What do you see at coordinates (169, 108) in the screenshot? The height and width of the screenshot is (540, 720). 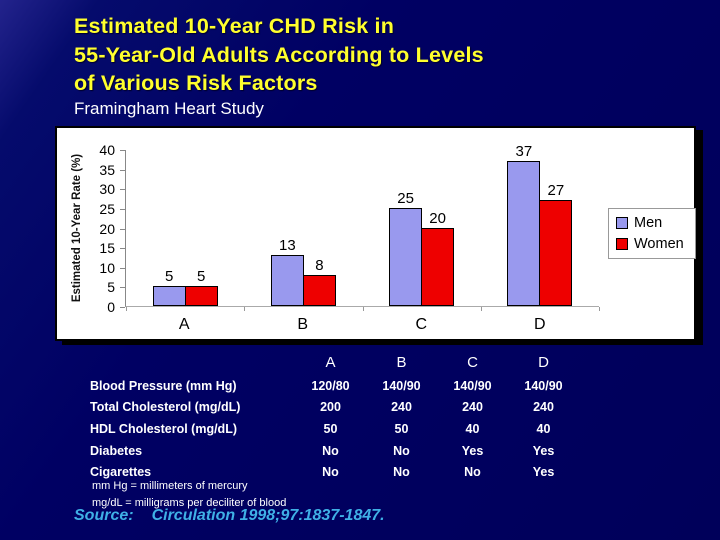 I see `slide-subtitle: Framingham Heart Study` at bounding box center [169, 108].